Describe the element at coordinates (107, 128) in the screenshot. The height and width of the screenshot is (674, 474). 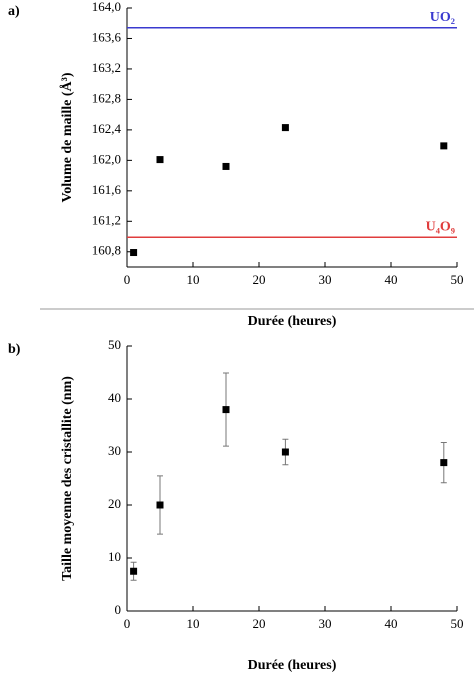
I see `y-tick-label: 162,4` at that location.